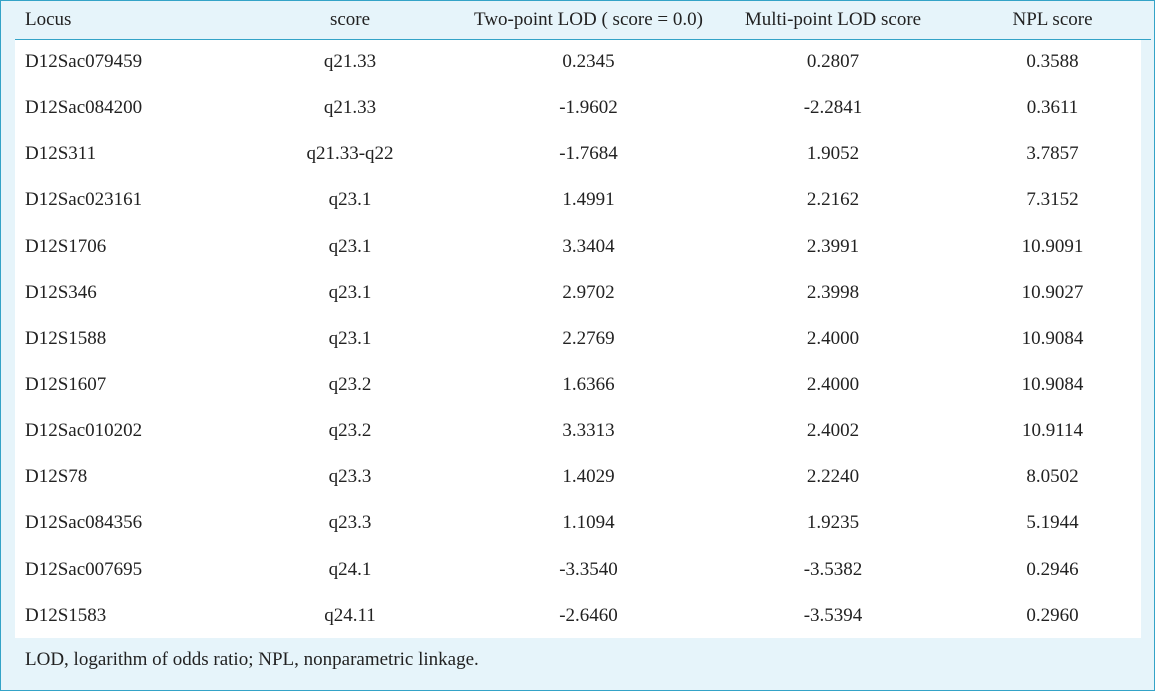 This screenshot has height=691, width=1155. I want to click on cell-locus: D12Sac084200, so click(84, 108).